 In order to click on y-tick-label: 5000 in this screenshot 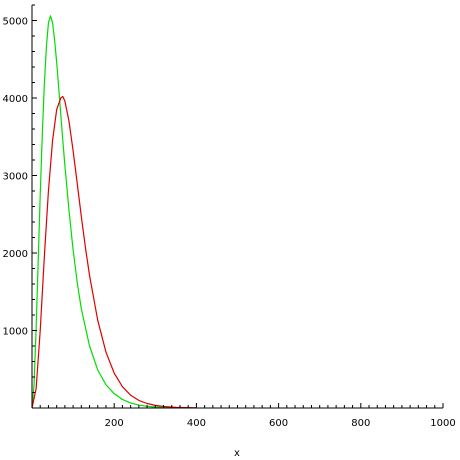, I will do `click(15, 22)`.